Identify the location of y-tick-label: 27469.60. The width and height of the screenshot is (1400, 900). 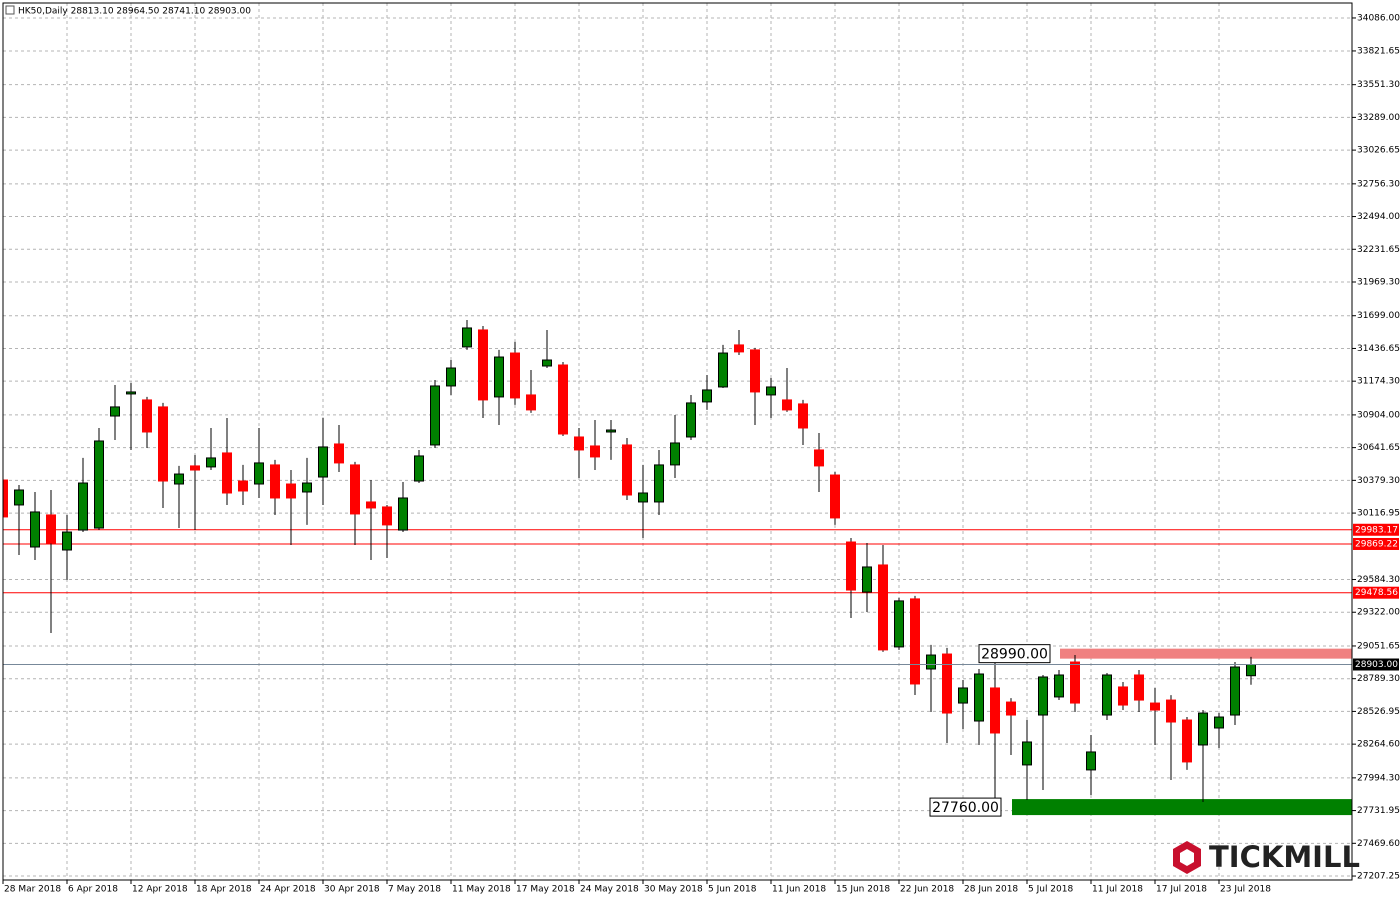
(1378, 844).